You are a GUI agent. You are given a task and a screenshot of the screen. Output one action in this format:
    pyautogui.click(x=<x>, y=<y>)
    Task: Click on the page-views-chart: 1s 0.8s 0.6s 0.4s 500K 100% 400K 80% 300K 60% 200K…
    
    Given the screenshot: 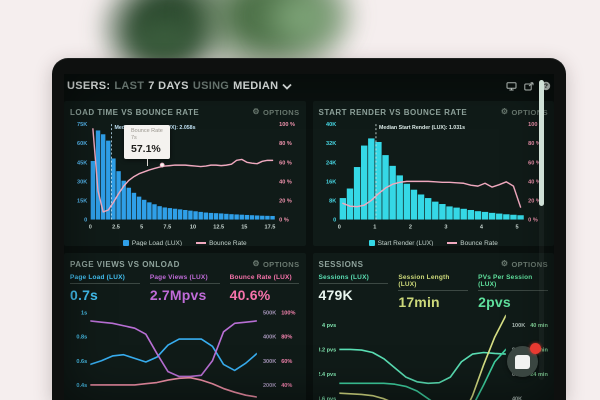 What is the action you would take?
    pyautogui.click(x=186, y=354)
    